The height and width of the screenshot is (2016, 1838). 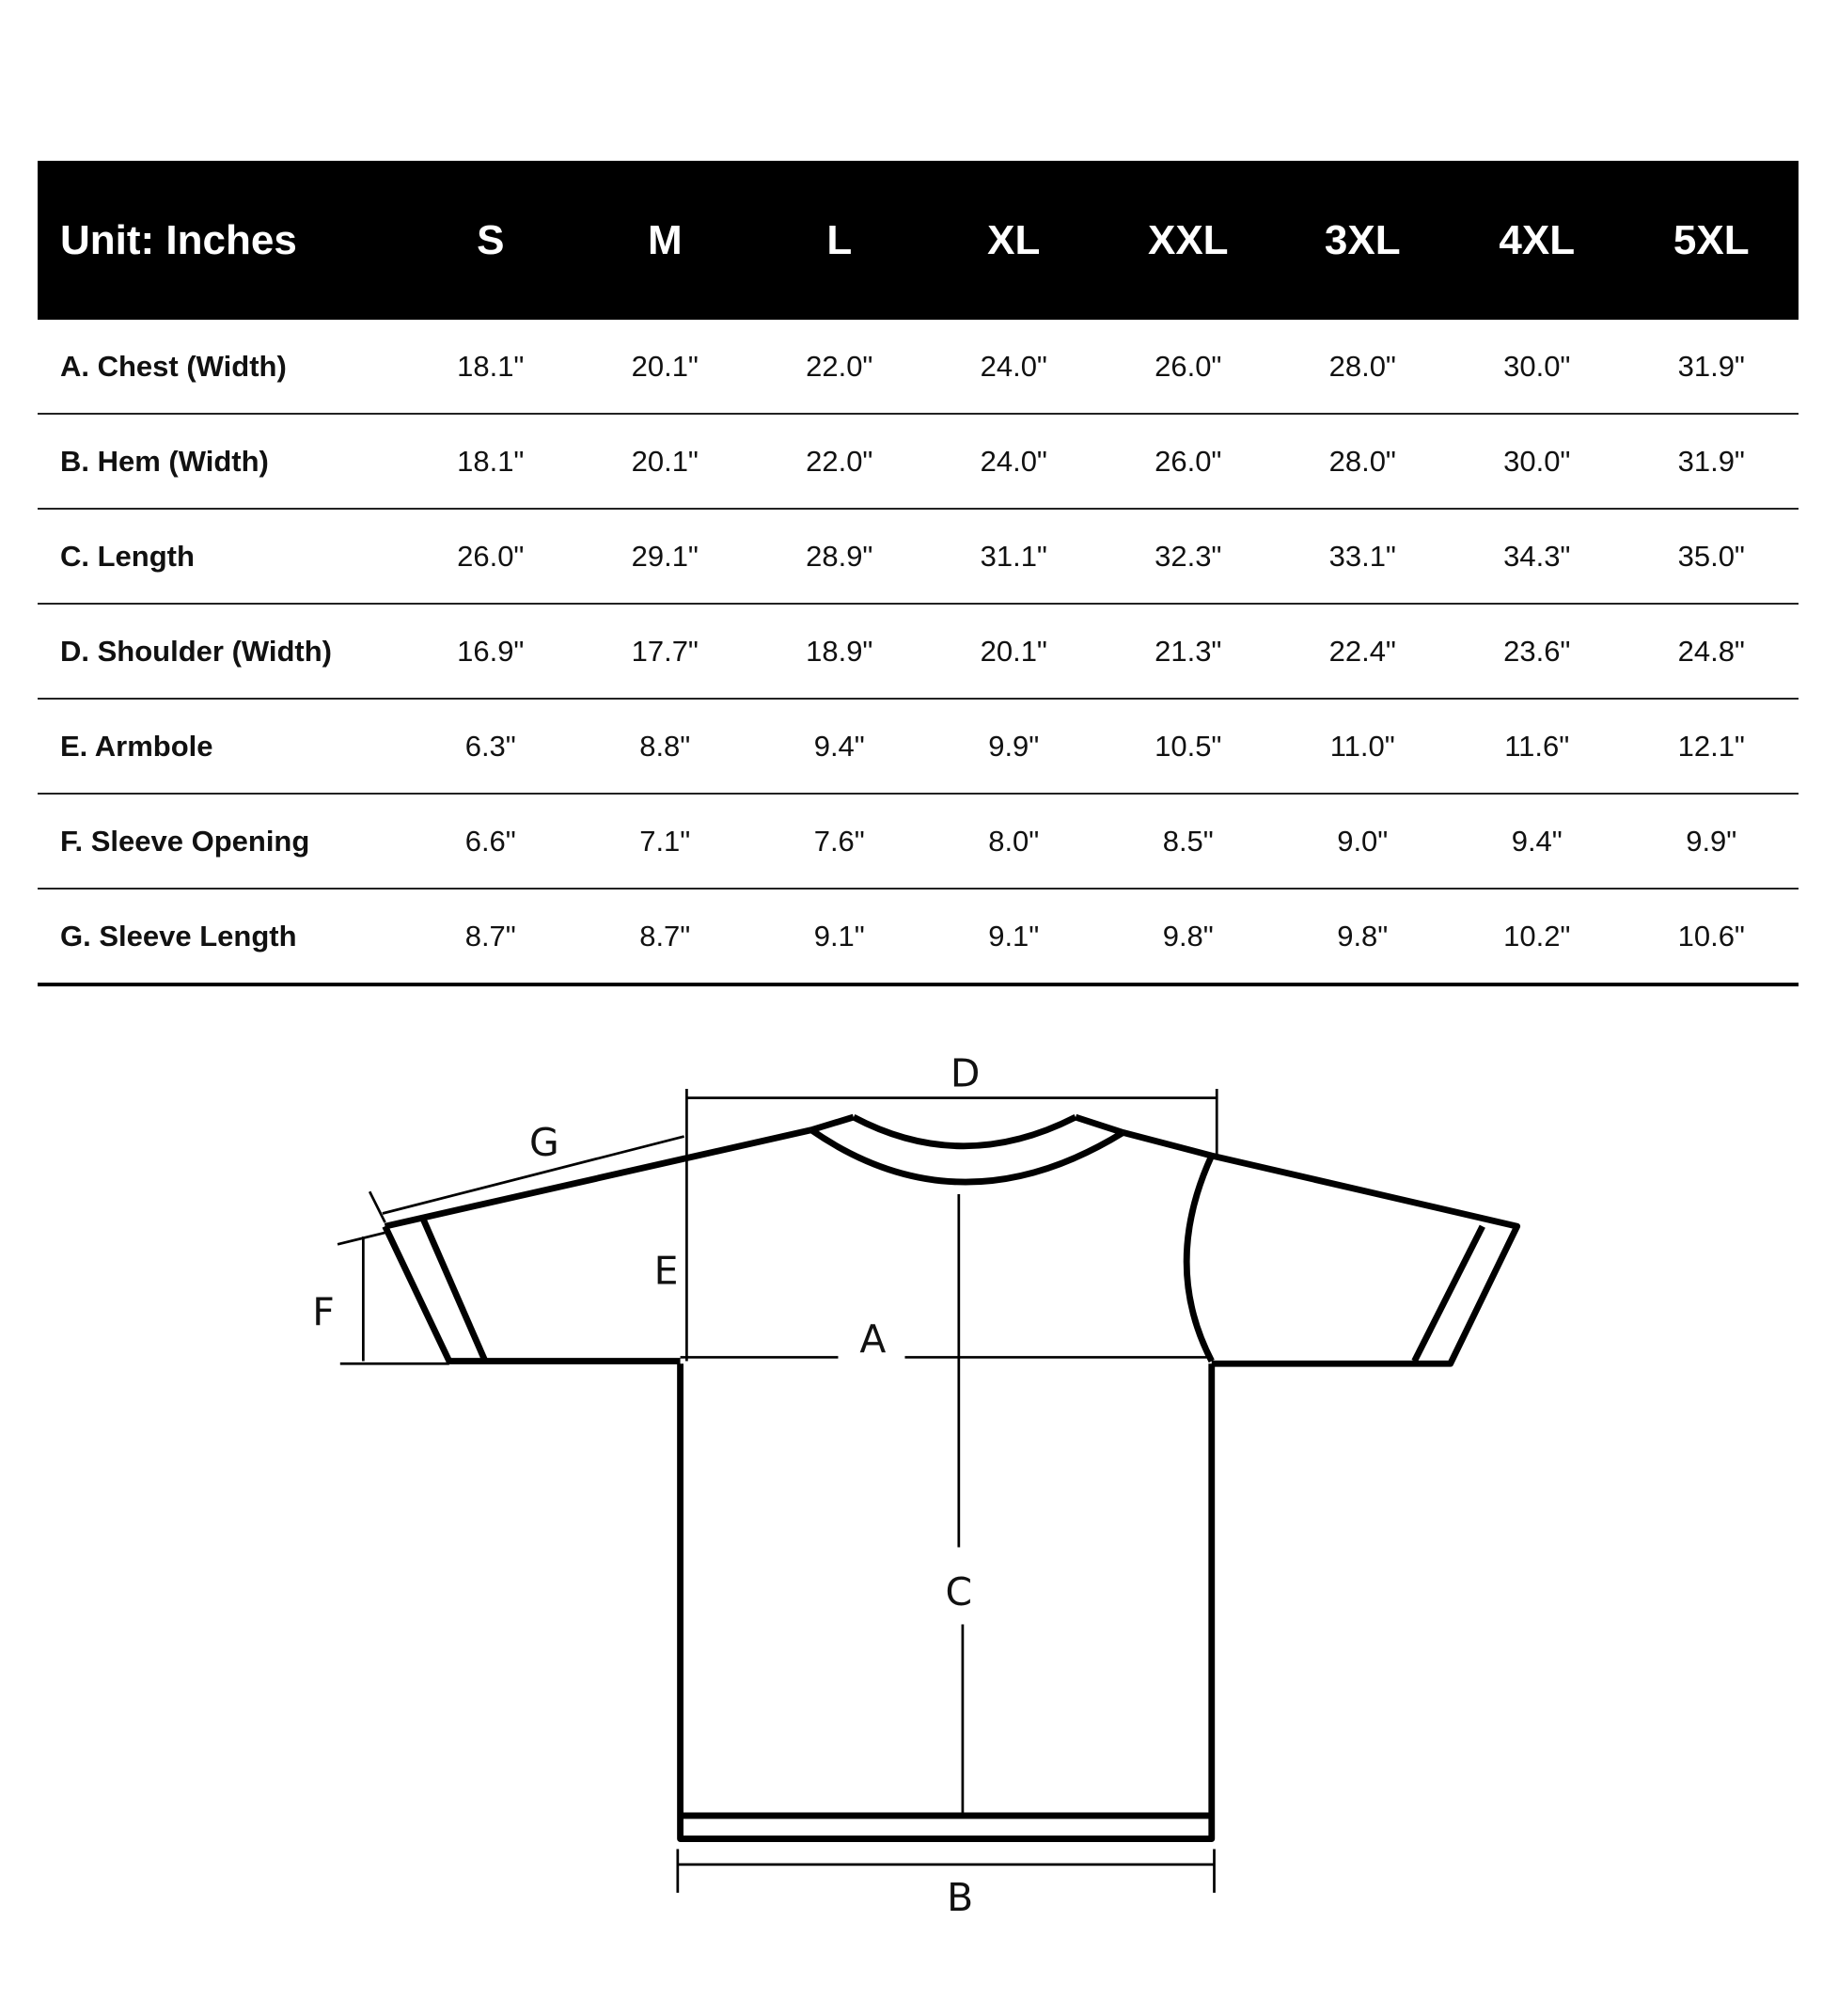 What do you see at coordinates (1013, 556) in the screenshot?
I see `measurement-value: 31.1"` at bounding box center [1013, 556].